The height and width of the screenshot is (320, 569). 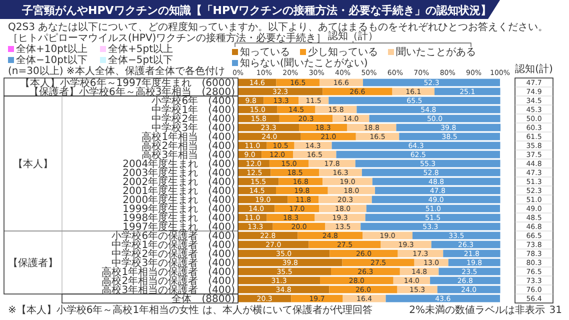 What do you see at coordinates (141, 49) in the screenshot?
I see `text: 全体+5pt以上` at bounding box center [141, 49].